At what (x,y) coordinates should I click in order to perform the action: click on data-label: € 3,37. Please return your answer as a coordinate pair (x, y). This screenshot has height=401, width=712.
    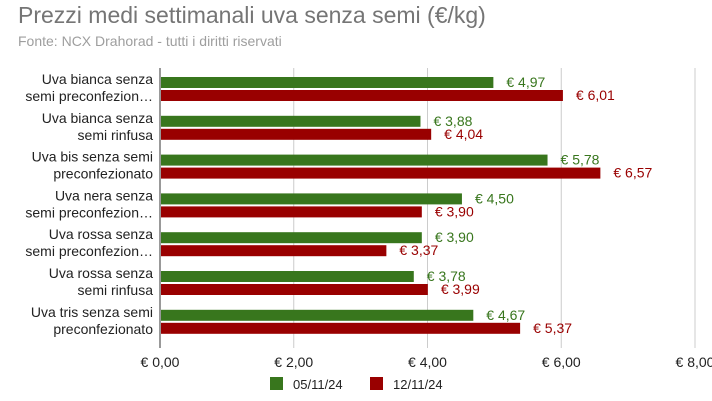
    Looking at the image, I should click on (418, 250).